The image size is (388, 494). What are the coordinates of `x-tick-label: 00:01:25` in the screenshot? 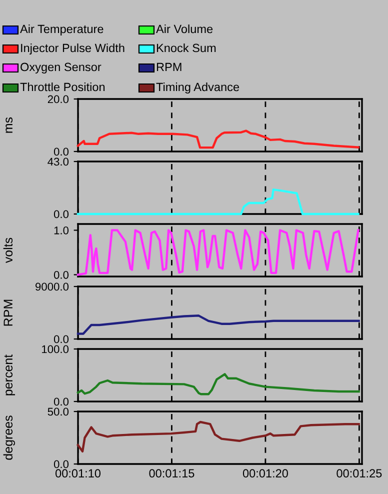 It's located at (359, 473).